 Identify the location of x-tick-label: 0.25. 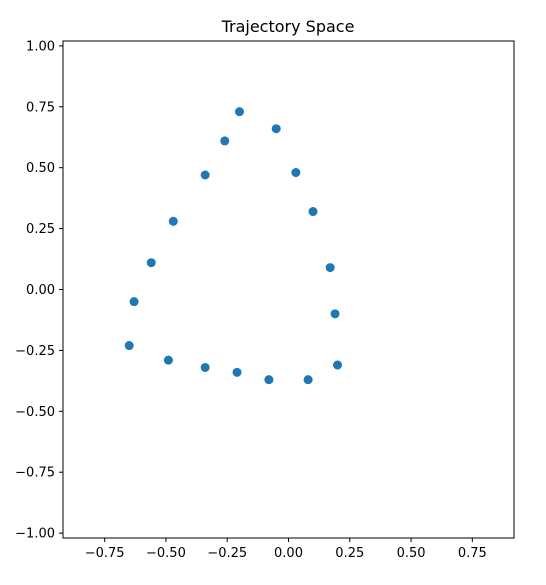
(349, 553).